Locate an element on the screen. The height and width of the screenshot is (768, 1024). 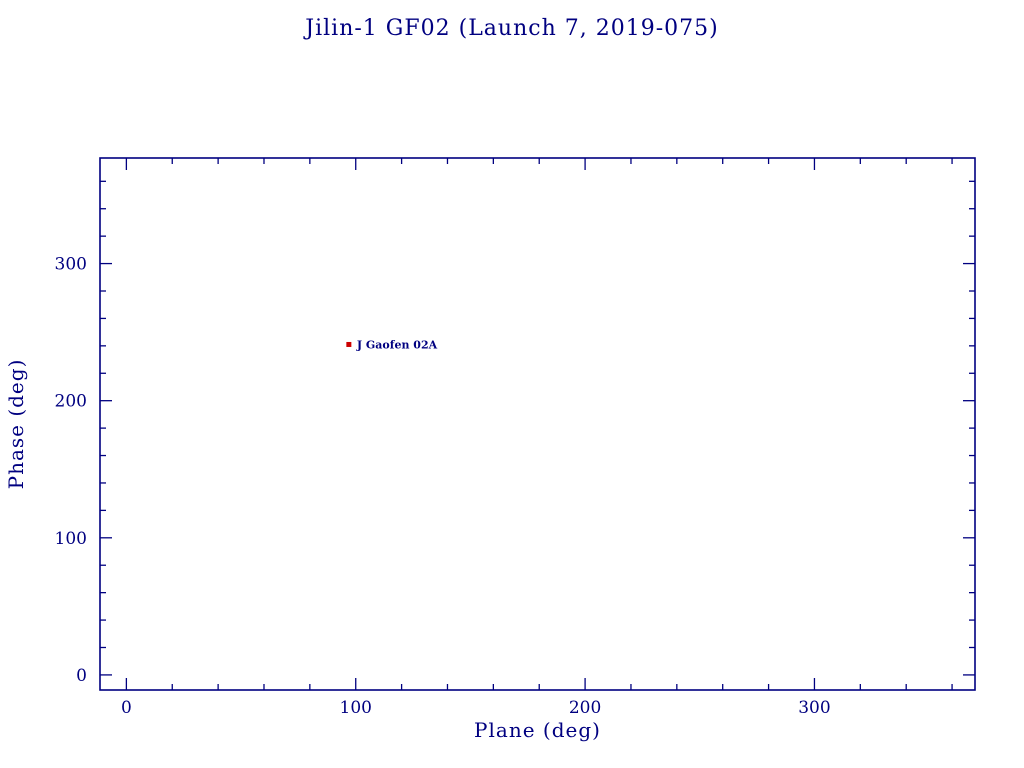
y-axis-label: Phase (deg) is located at coordinates (16, 424).